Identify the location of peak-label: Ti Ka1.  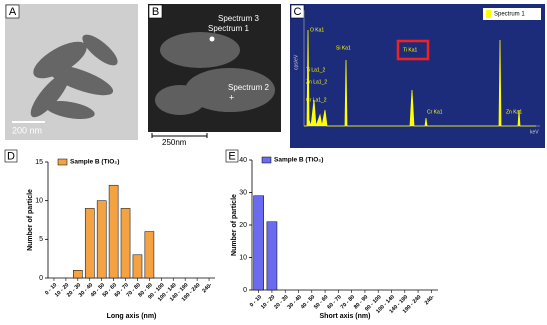
(410, 50).